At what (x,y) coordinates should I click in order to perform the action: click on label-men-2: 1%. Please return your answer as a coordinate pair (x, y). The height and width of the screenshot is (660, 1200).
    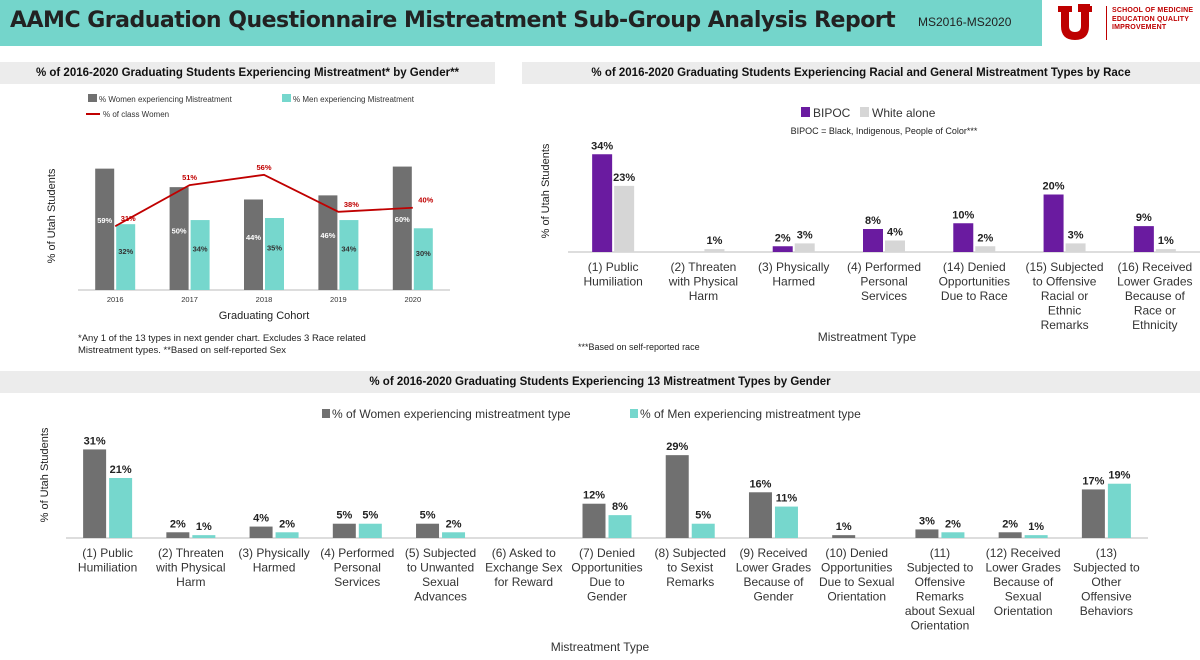
    Looking at the image, I should click on (204, 527).